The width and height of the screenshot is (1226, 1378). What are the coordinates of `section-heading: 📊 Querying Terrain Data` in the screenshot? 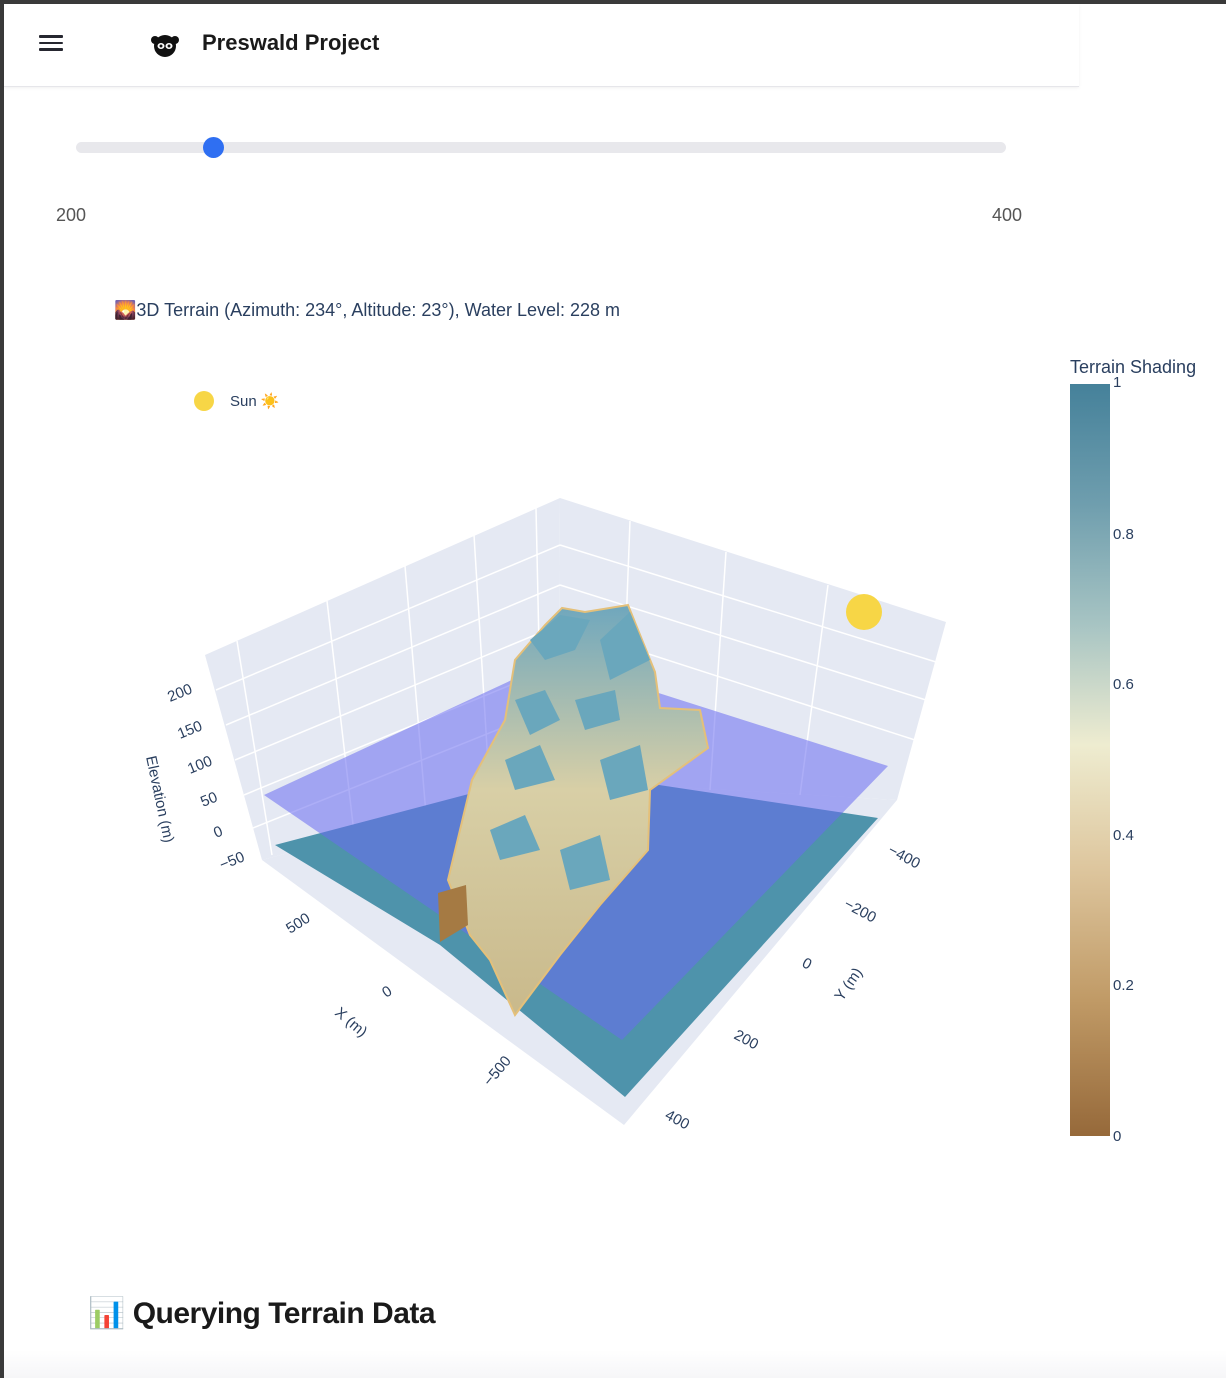 It's located at (262, 1313).